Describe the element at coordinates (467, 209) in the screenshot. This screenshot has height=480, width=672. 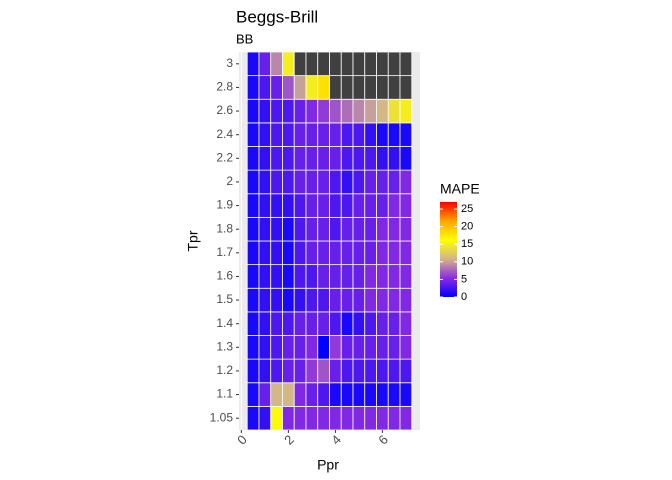
I see `colorbar-label: 25` at that location.